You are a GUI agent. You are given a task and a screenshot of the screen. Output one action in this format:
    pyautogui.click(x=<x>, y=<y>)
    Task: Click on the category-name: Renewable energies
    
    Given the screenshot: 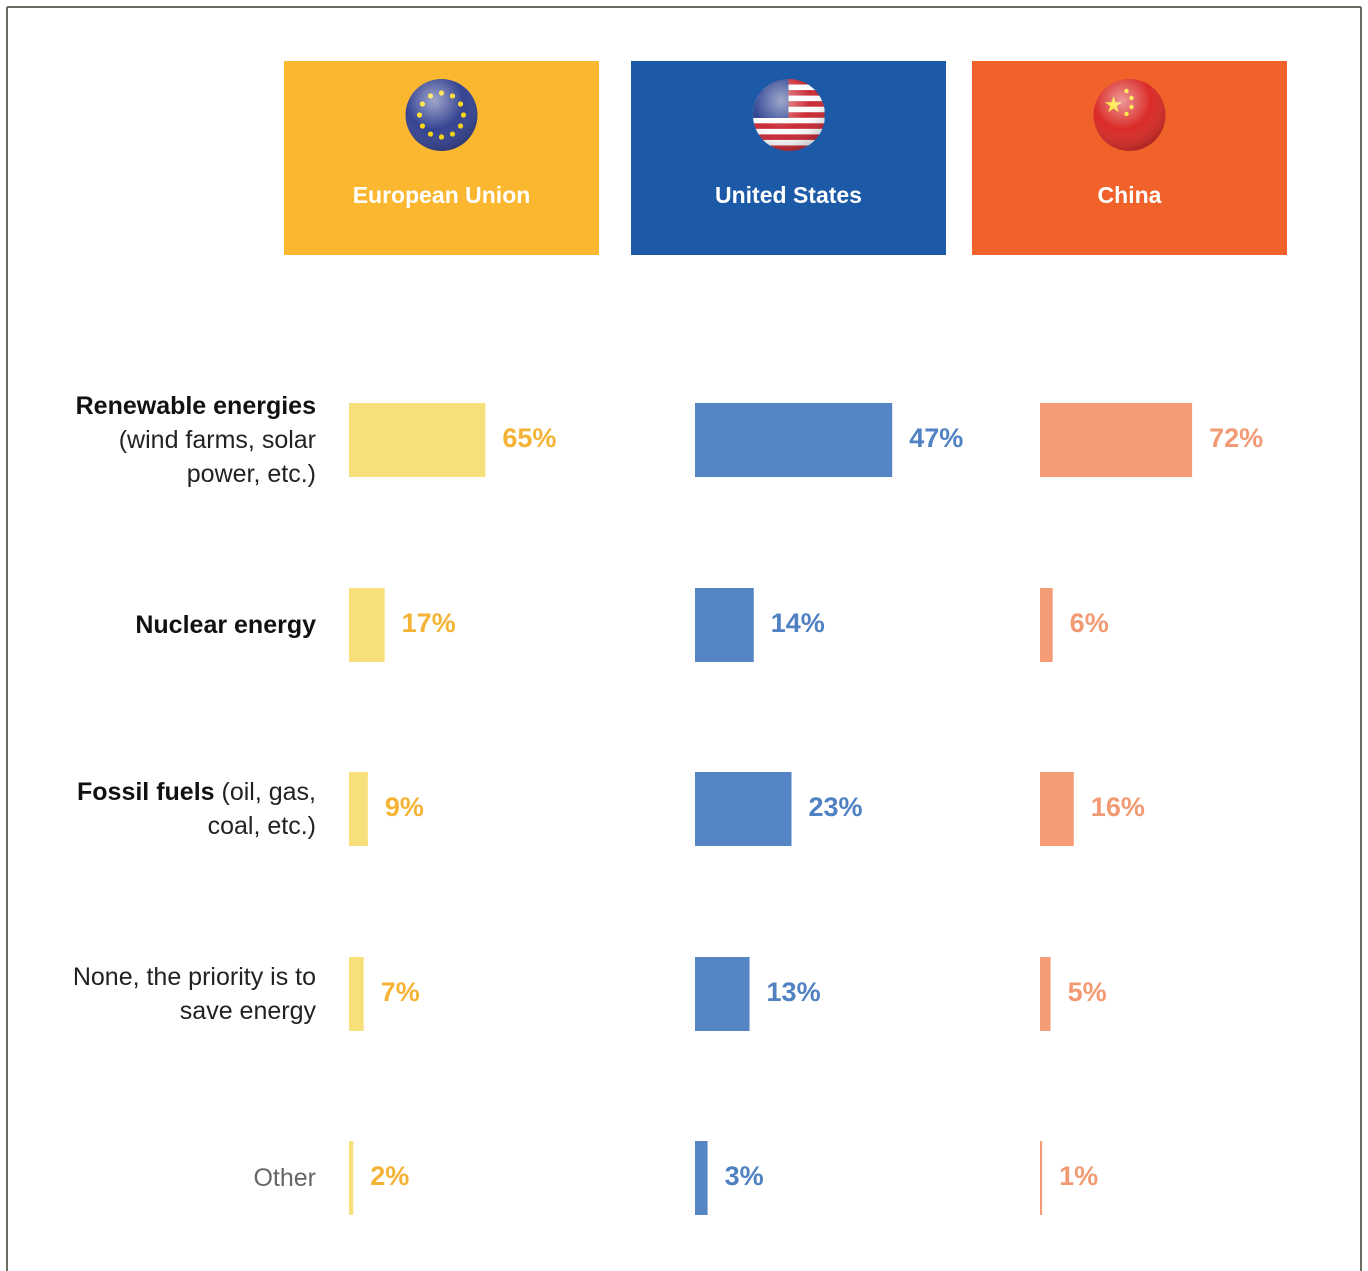 What is the action you would take?
    pyautogui.click(x=195, y=406)
    